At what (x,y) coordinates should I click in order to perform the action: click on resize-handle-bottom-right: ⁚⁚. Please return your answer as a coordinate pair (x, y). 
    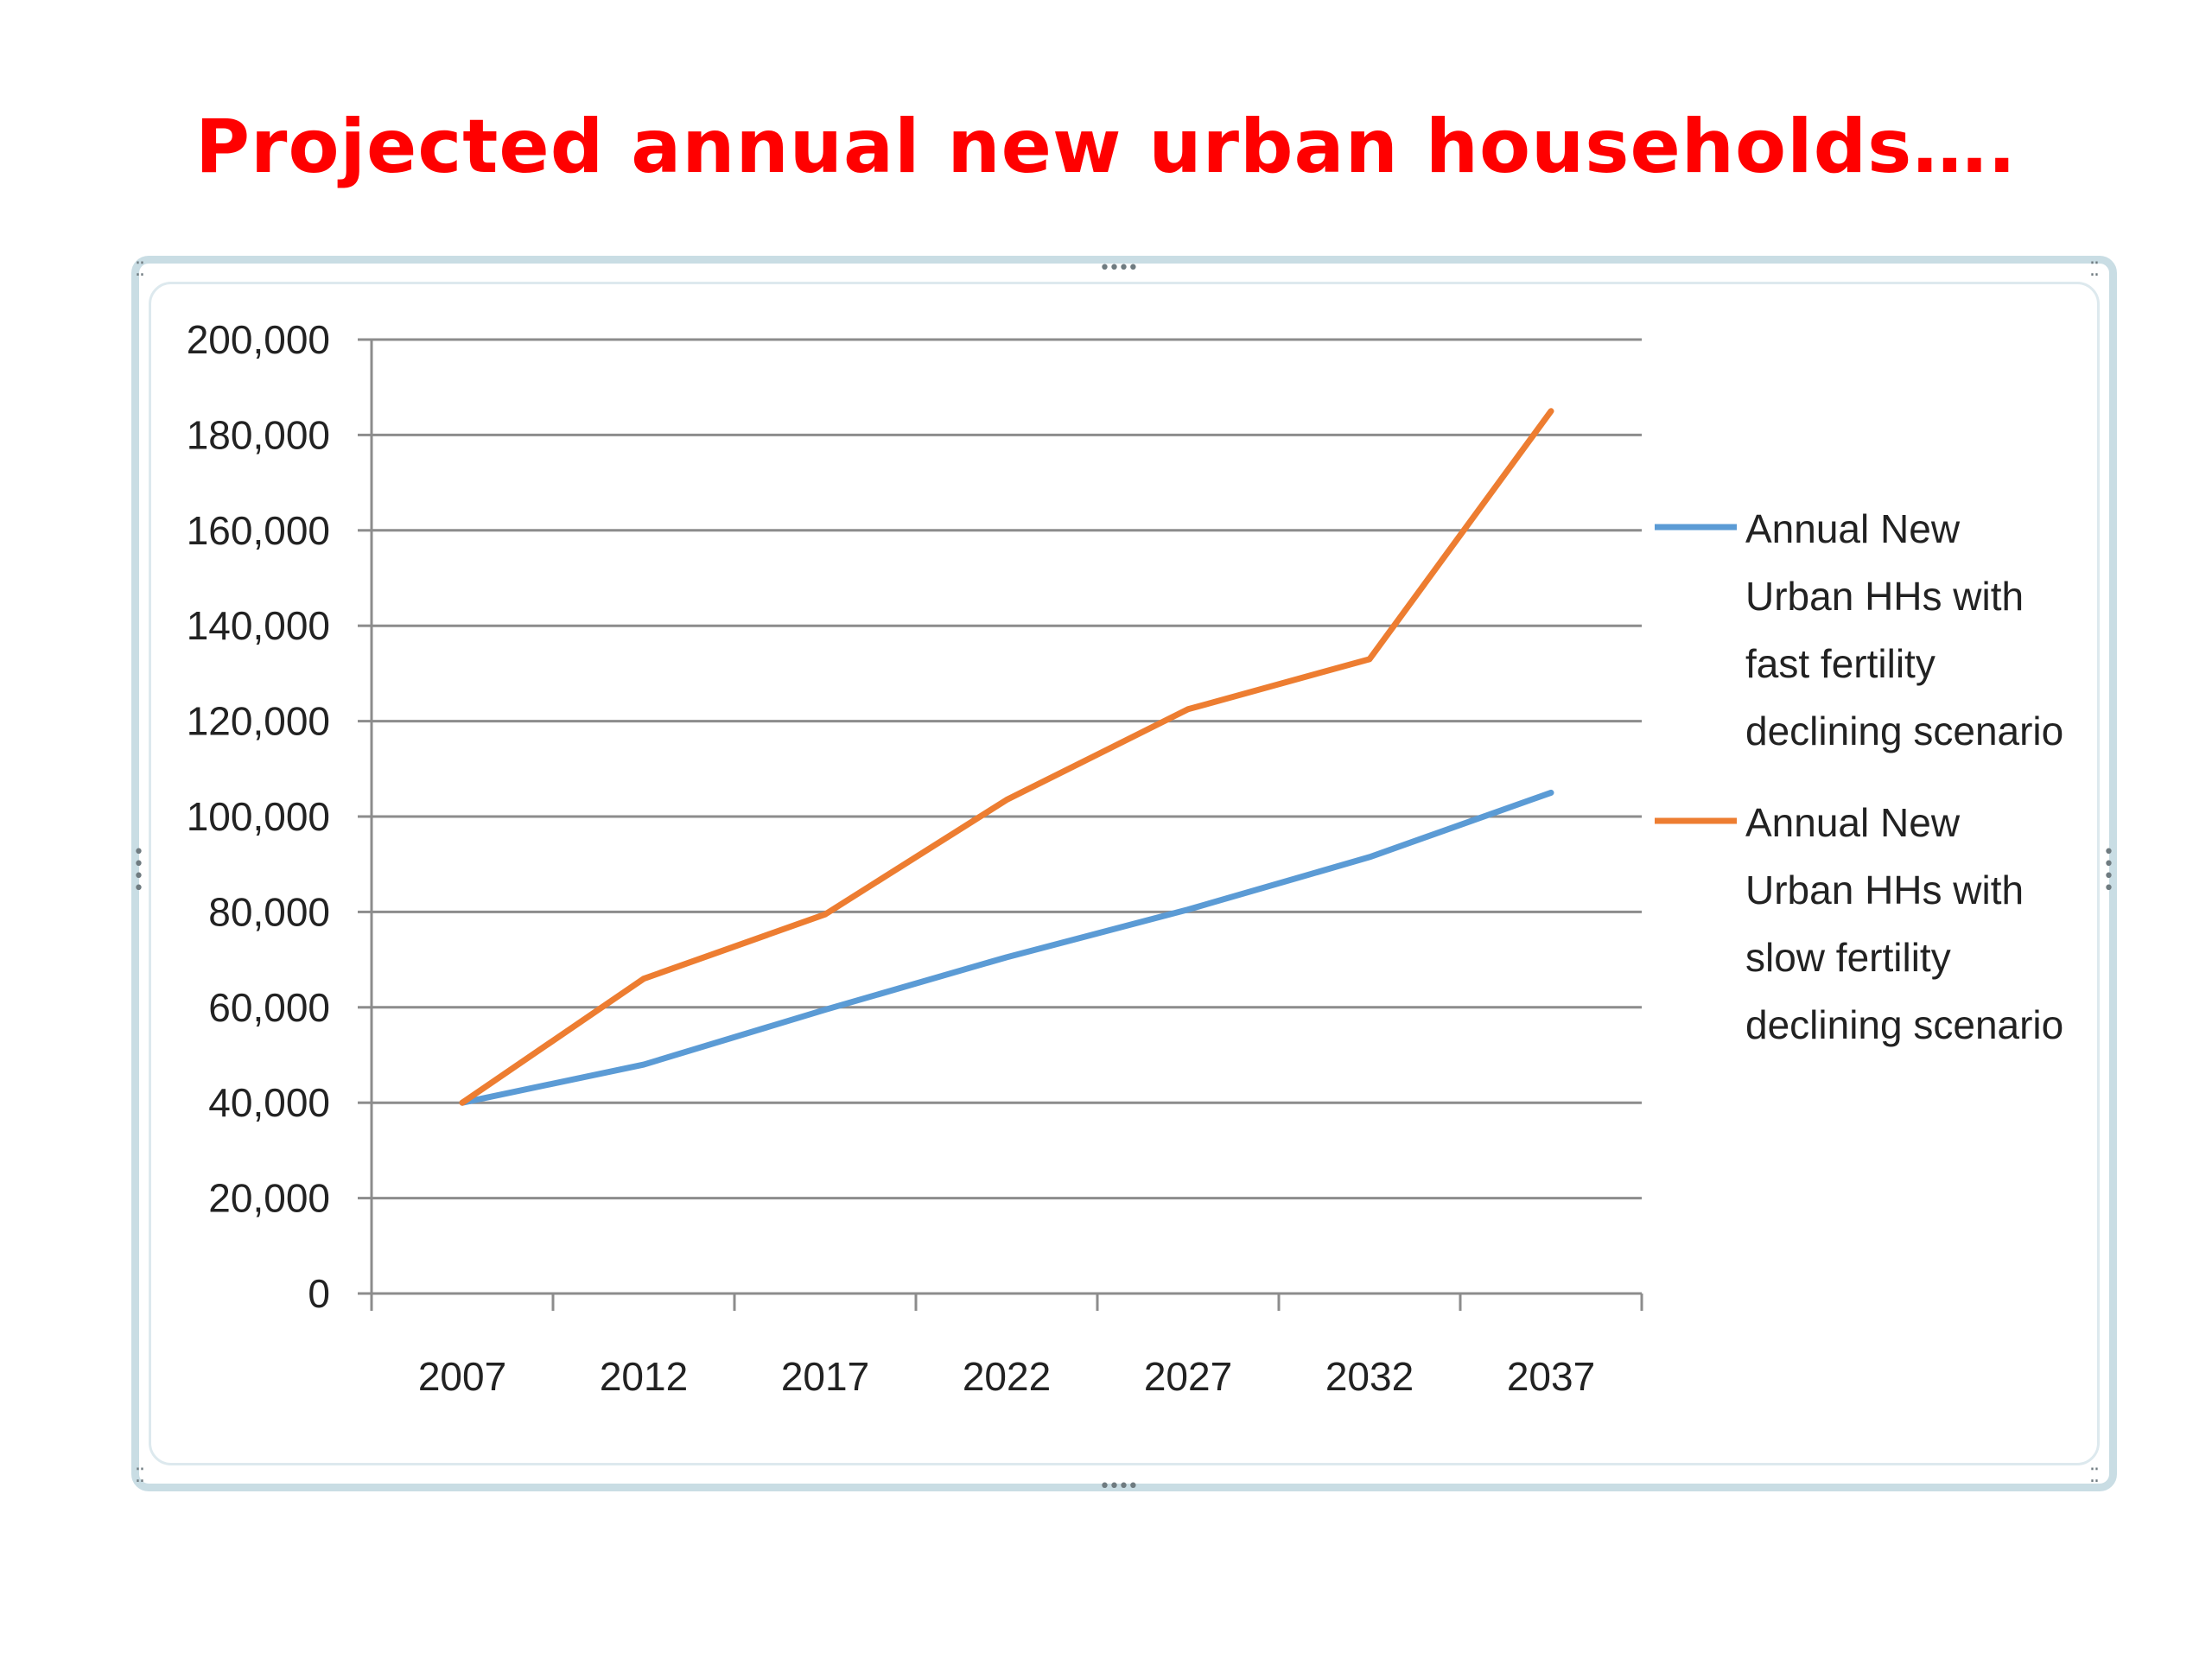
    Looking at the image, I should click on (2094, 1476).